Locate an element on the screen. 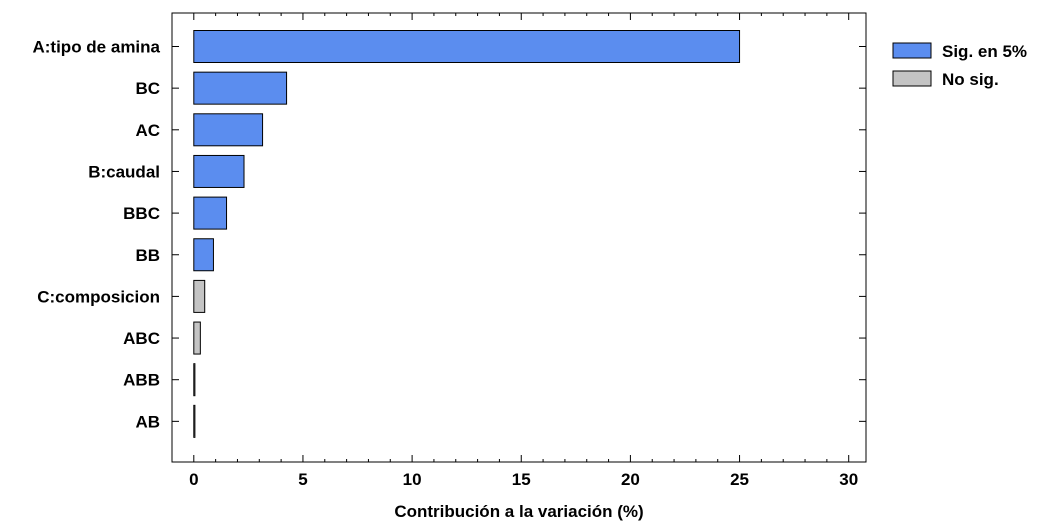  category-label: AB is located at coordinates (147, 421).